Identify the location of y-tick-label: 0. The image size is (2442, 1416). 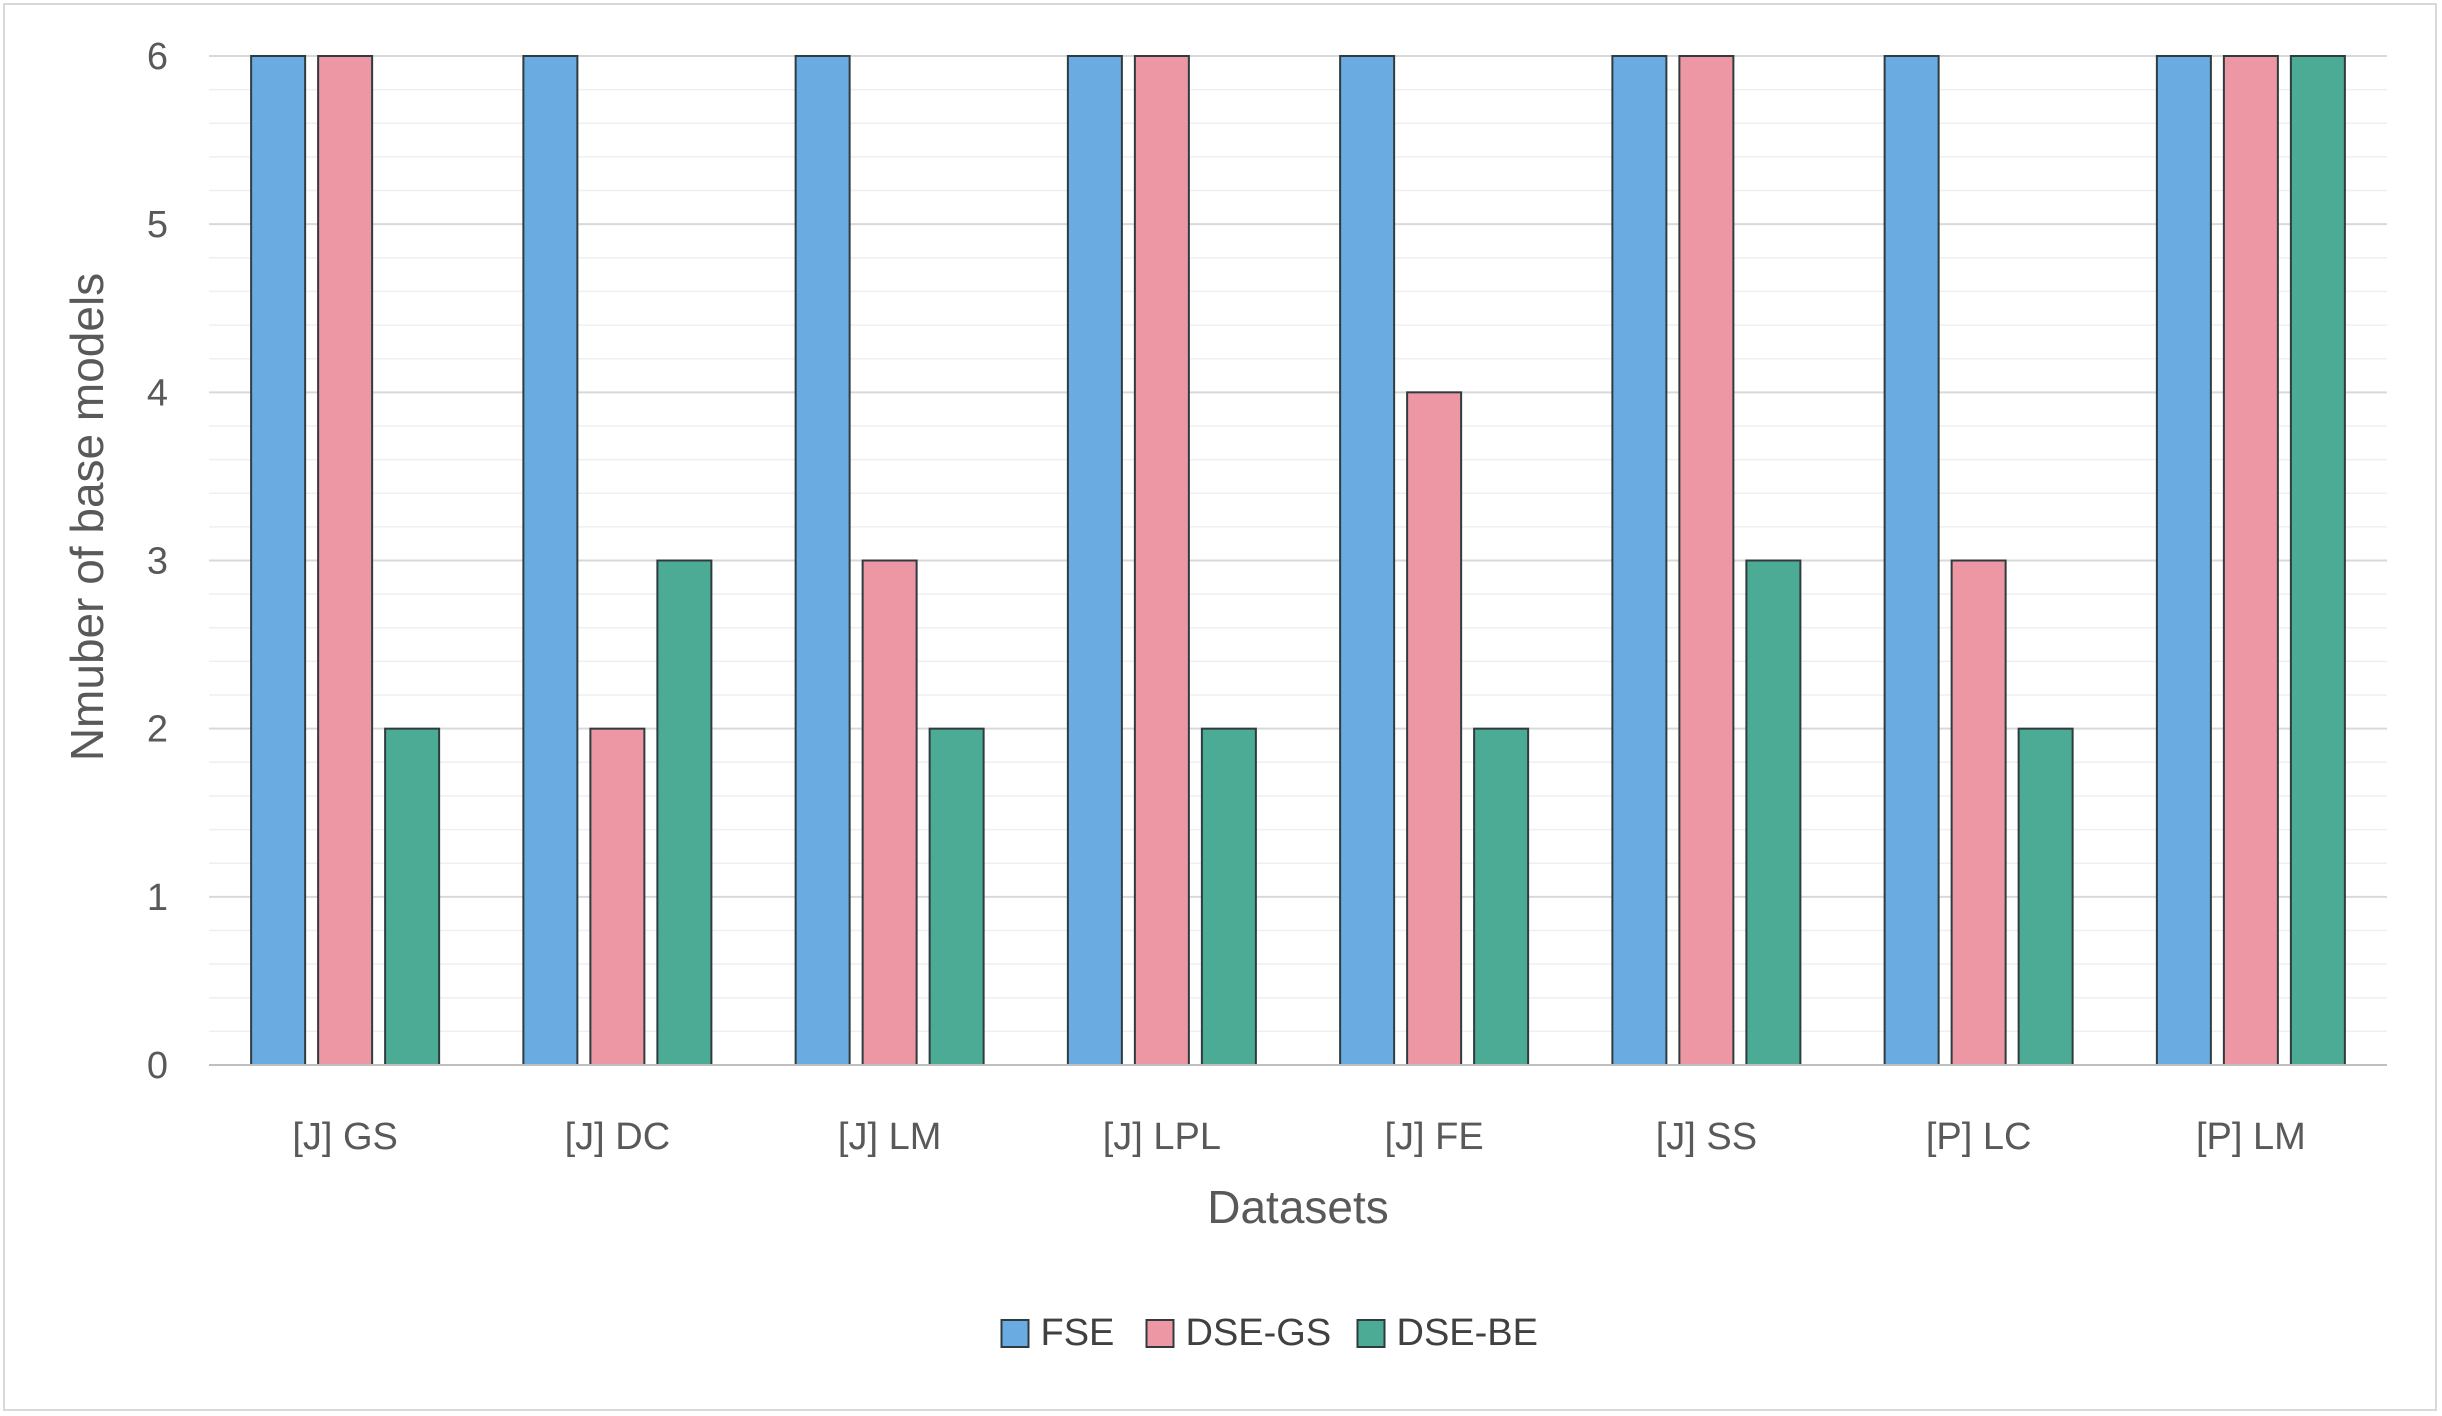
(157, 1066).